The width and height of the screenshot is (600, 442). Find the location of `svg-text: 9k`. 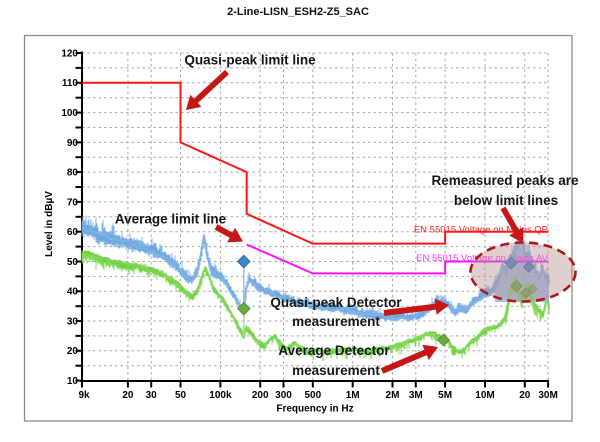

svg-text: 9k is located at coordinates (84, 395).